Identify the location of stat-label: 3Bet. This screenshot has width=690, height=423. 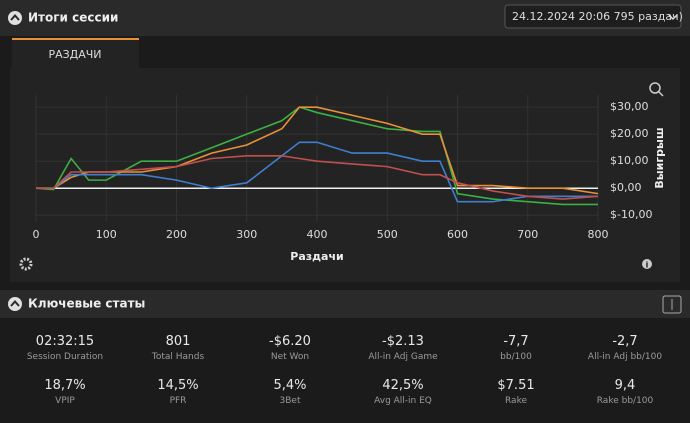
(290, 401).